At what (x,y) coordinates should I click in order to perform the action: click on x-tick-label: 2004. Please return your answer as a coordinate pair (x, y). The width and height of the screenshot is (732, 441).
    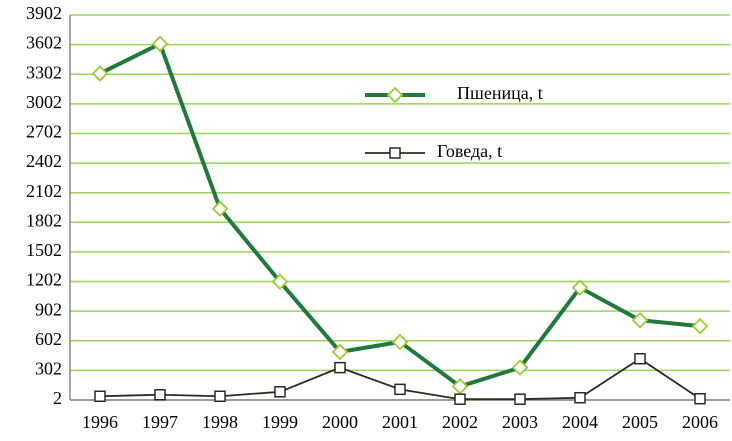
    Looking at the image, I should click on (580, 422).